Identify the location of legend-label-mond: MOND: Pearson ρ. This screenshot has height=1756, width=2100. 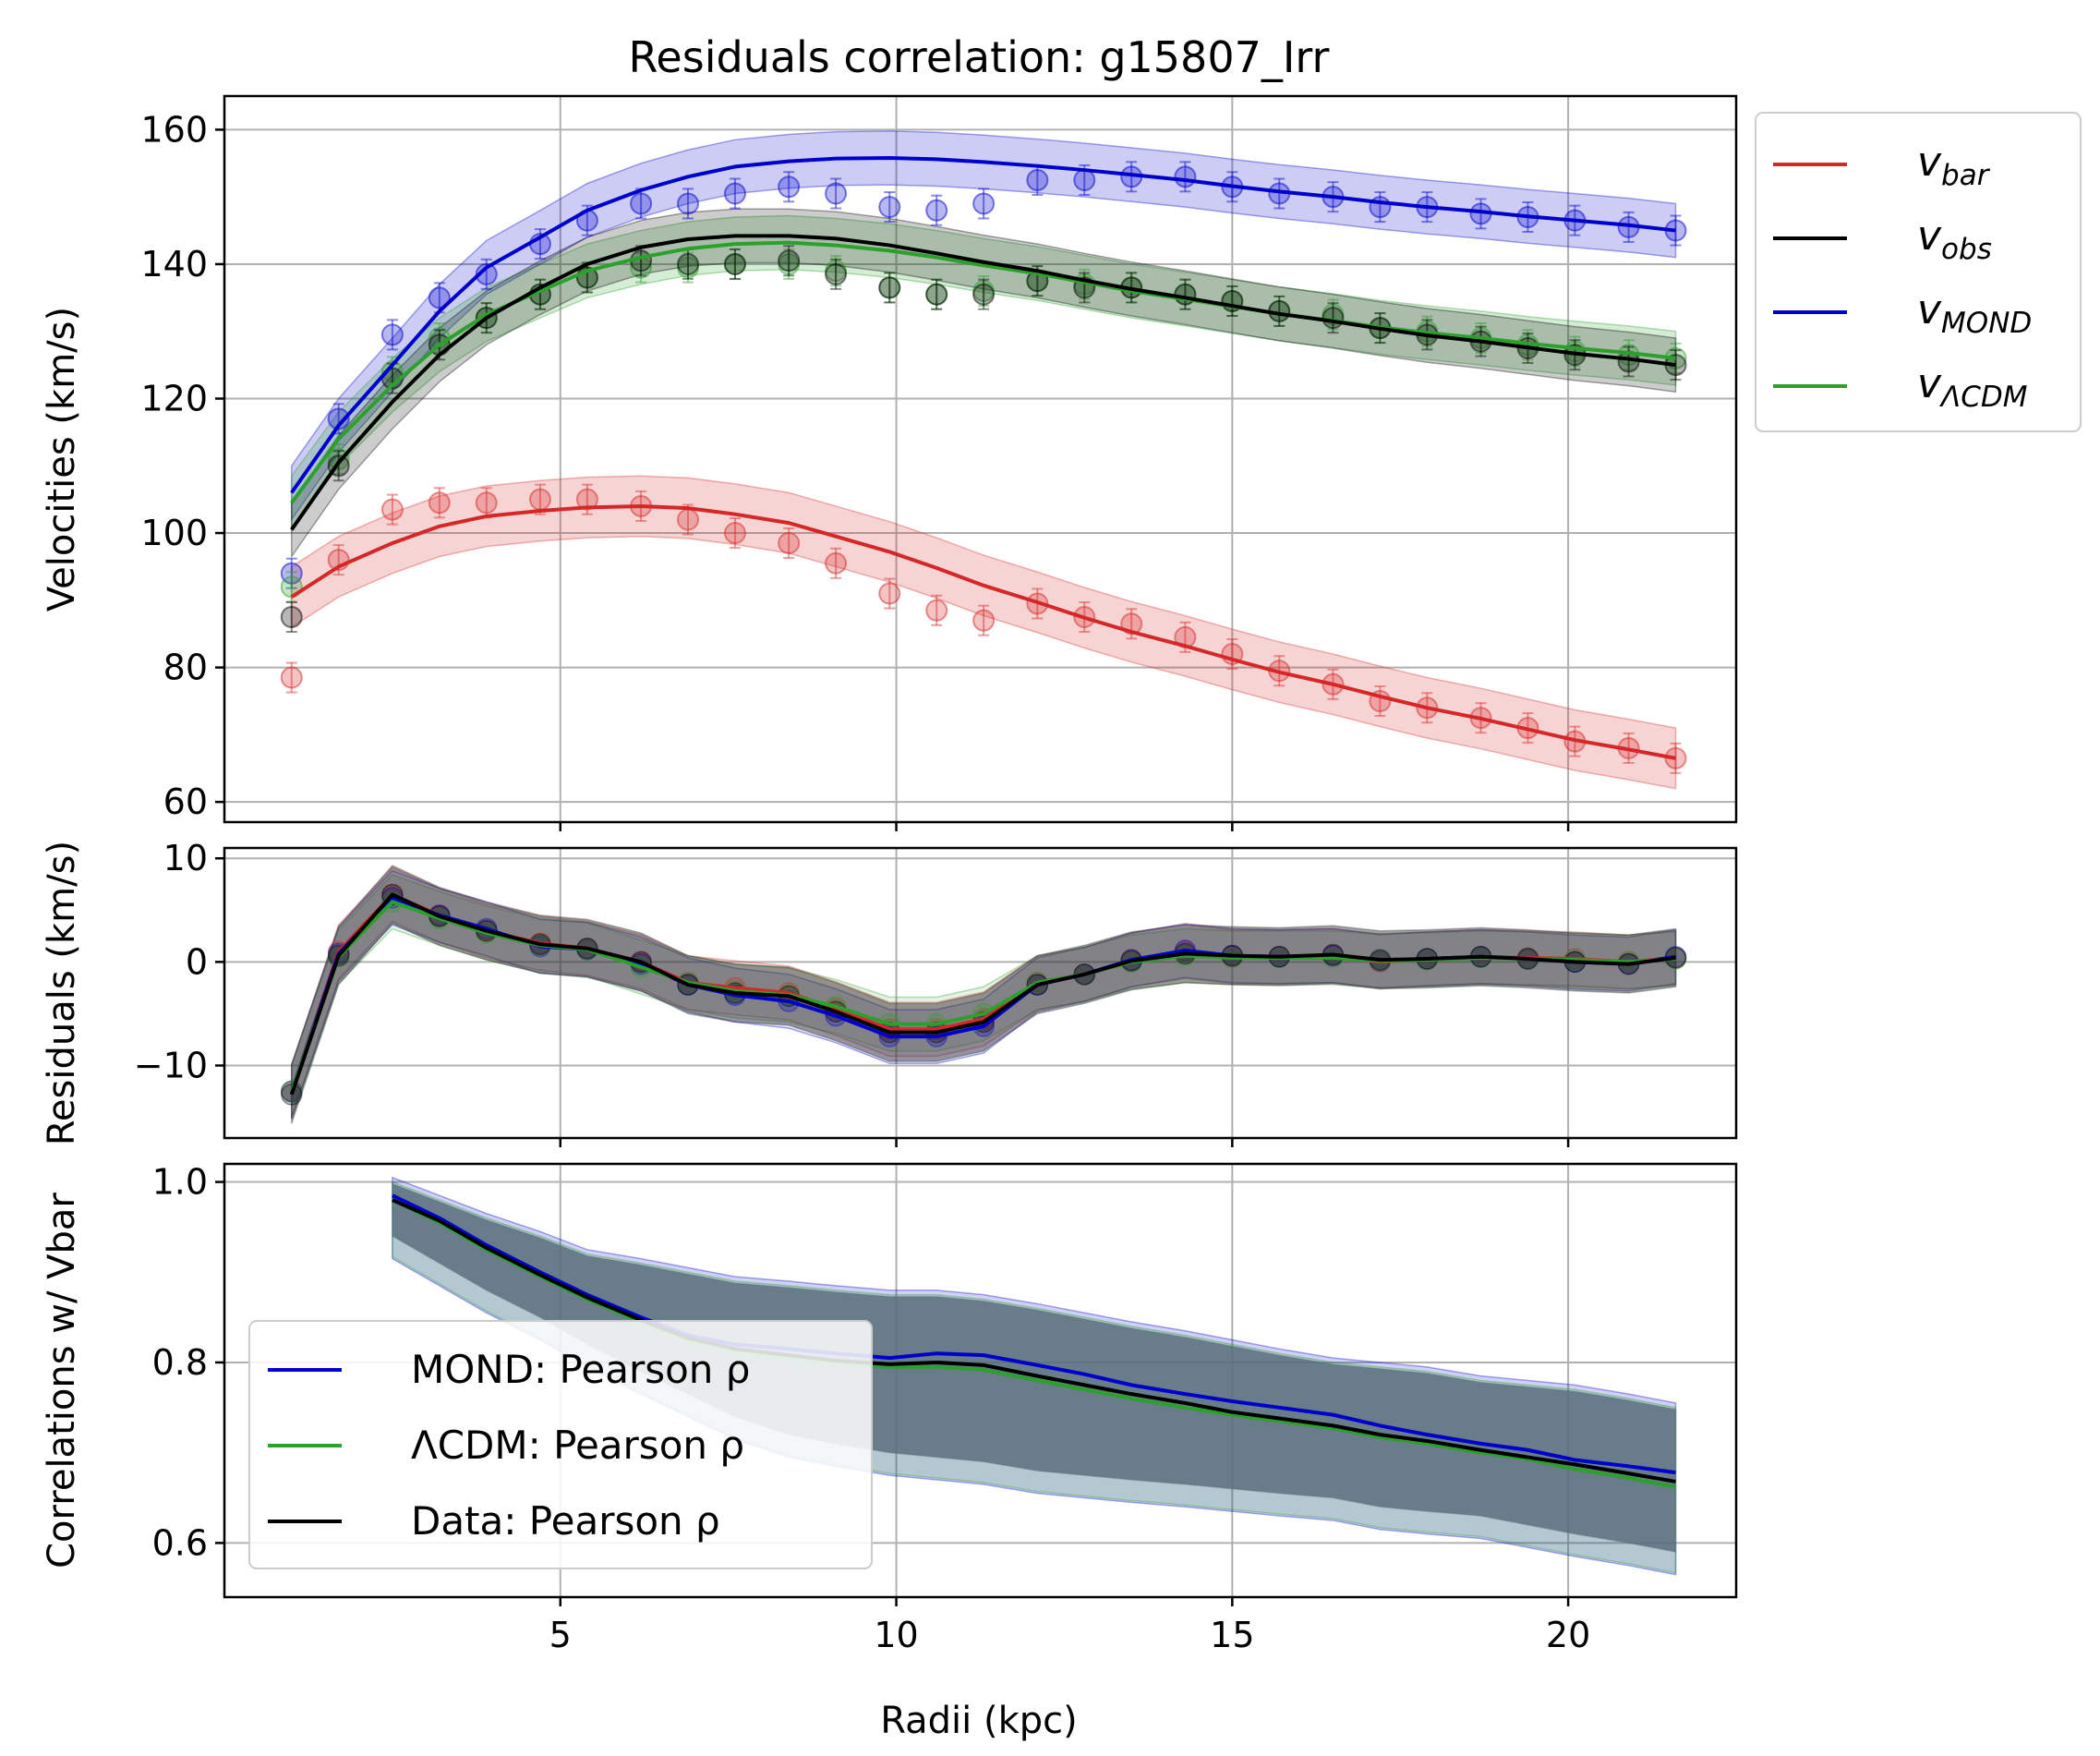
(581, 1369).